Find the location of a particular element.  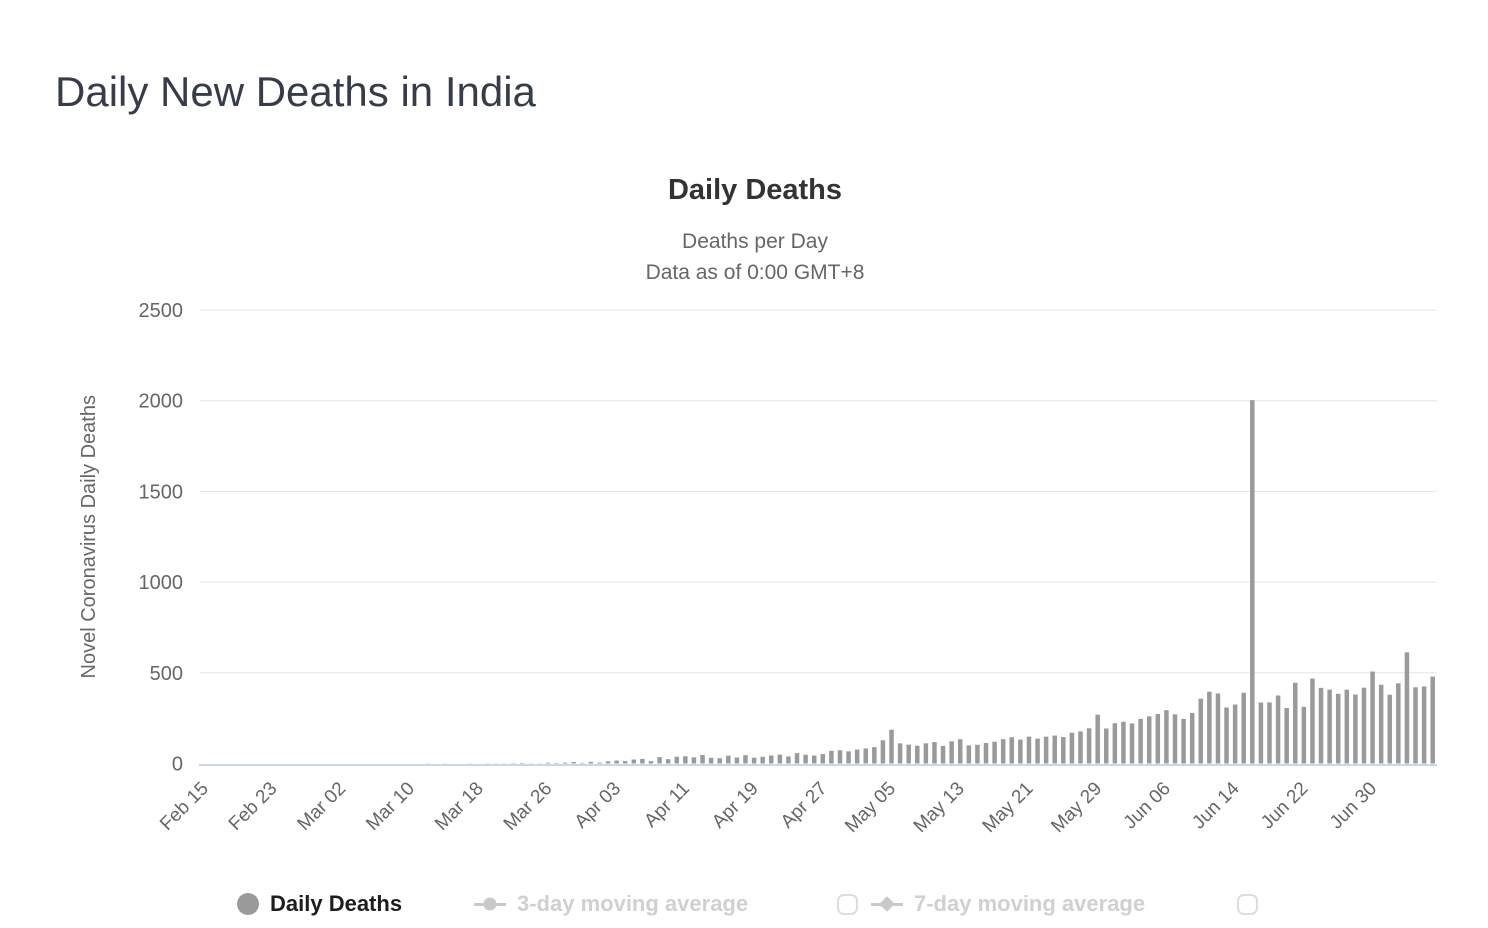

3day-series-checkbox is located at coordinates (847, 904).